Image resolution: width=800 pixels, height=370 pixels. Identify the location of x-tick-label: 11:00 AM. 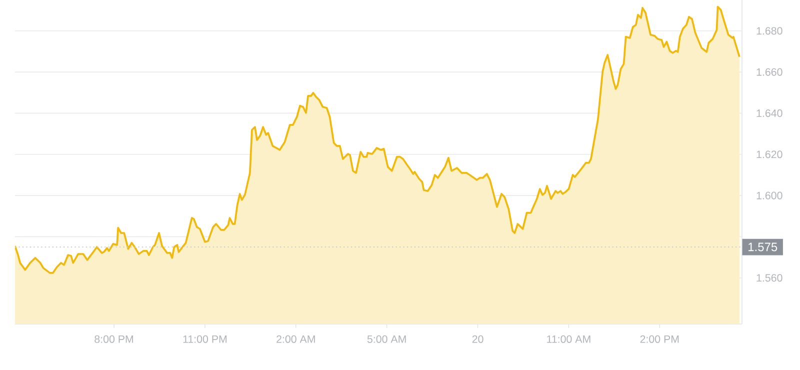
(568, 339).